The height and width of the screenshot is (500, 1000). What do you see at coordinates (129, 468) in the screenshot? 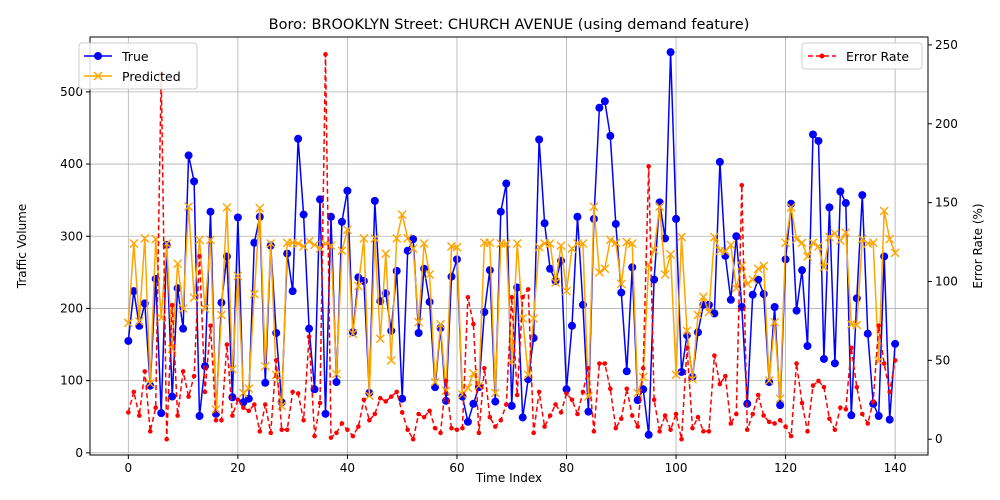
I see `x-tick-label: 0` at bounding box center [129, 468].